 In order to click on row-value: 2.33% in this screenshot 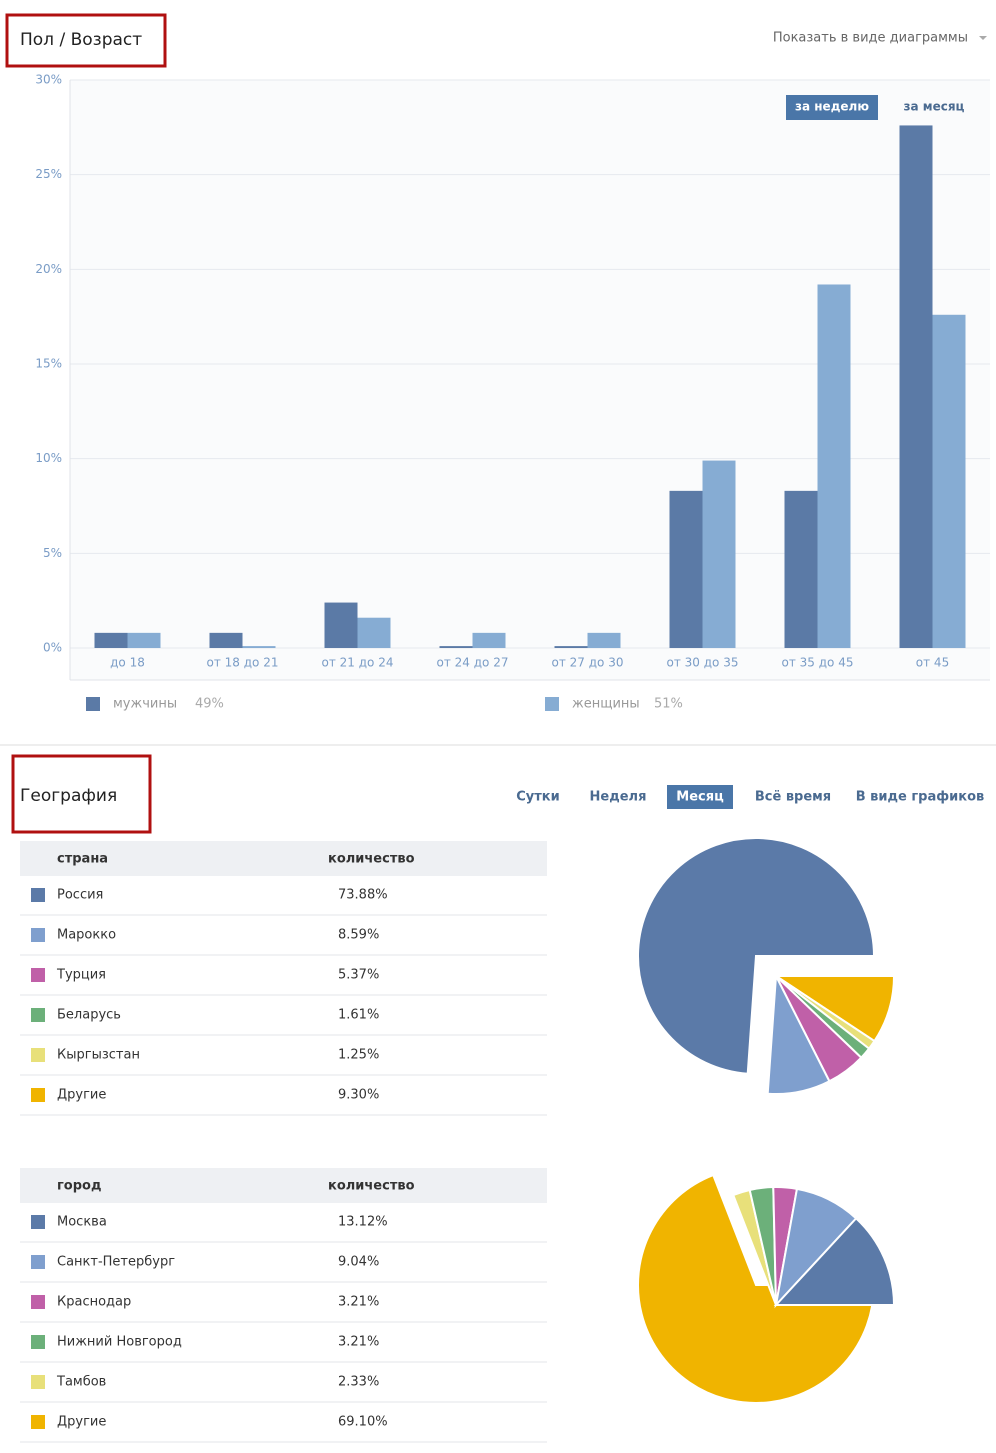, I will do `click(358, 1382)`.